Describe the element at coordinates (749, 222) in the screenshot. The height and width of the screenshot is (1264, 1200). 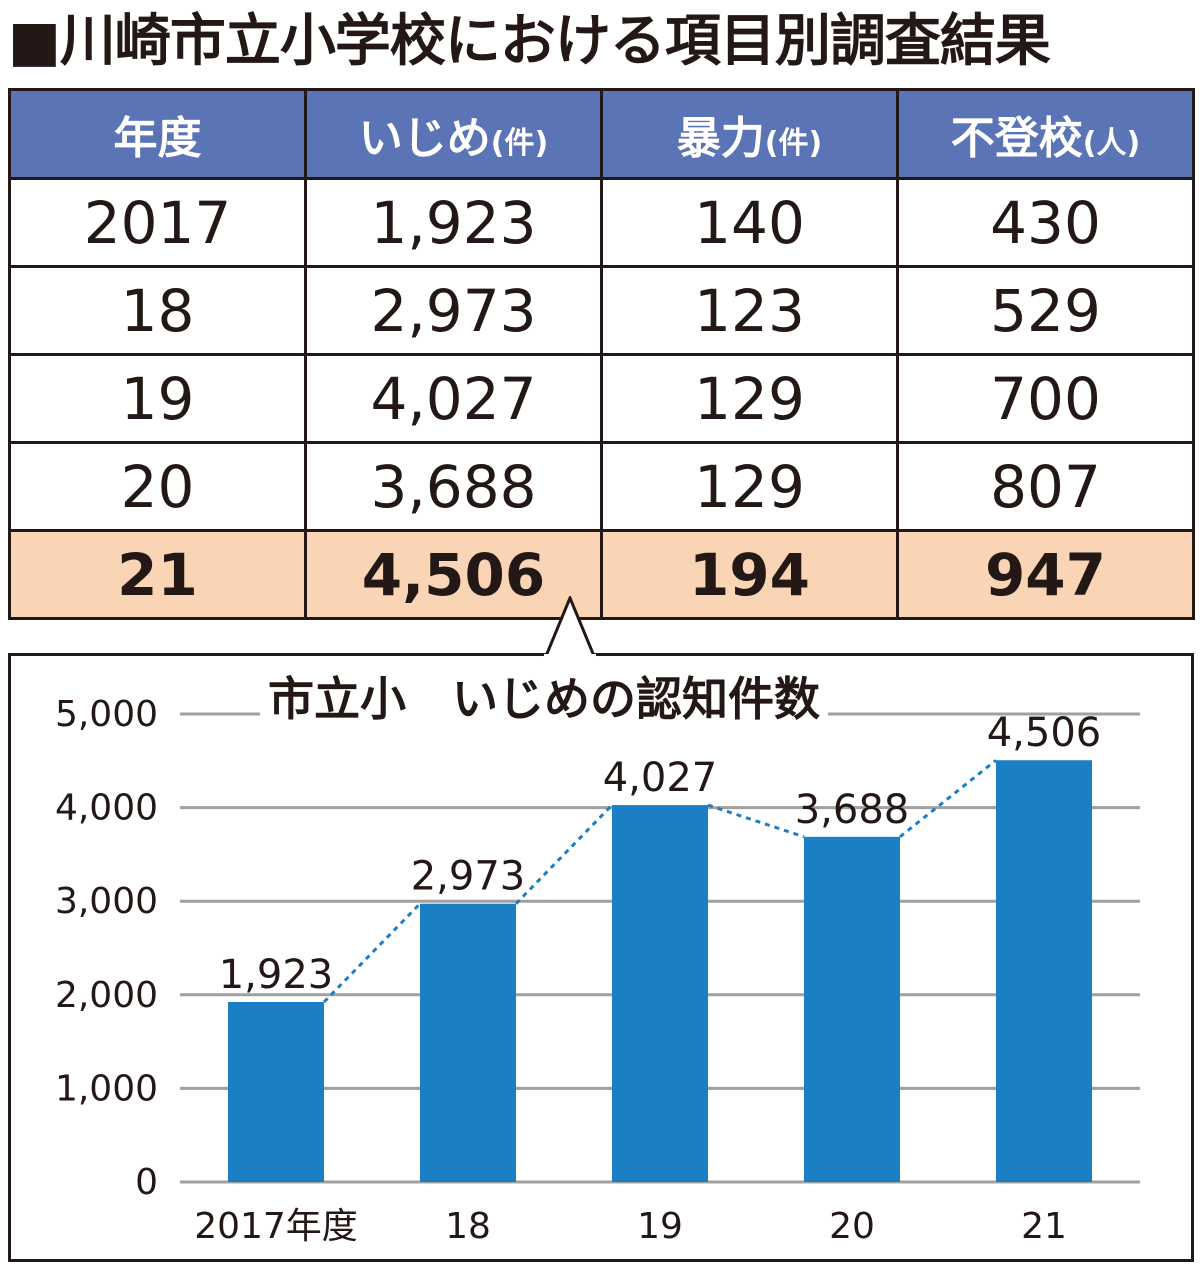
I see `table-cell: 140` at that location.